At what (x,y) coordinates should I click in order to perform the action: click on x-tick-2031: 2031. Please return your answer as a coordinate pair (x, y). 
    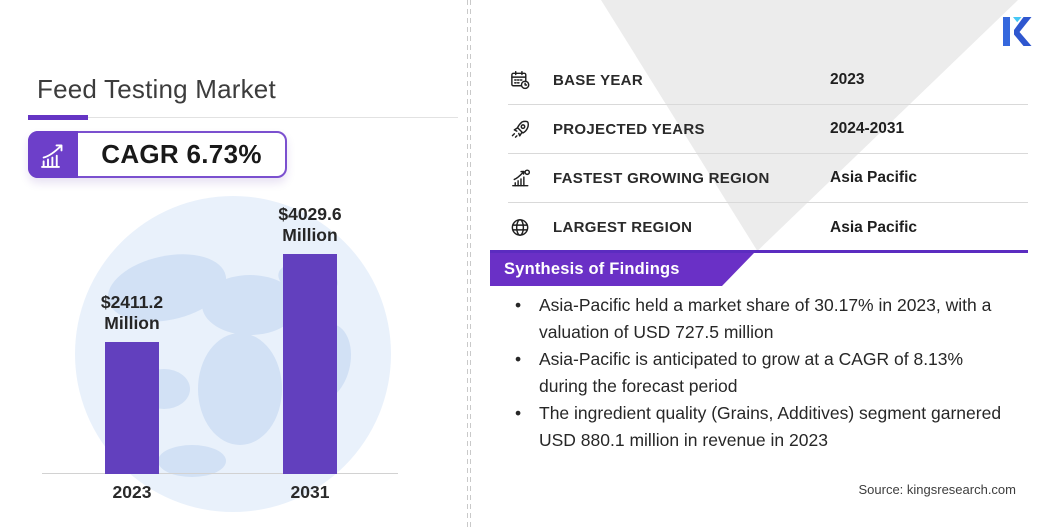
    Looking at the image, I should click on (310, 492).